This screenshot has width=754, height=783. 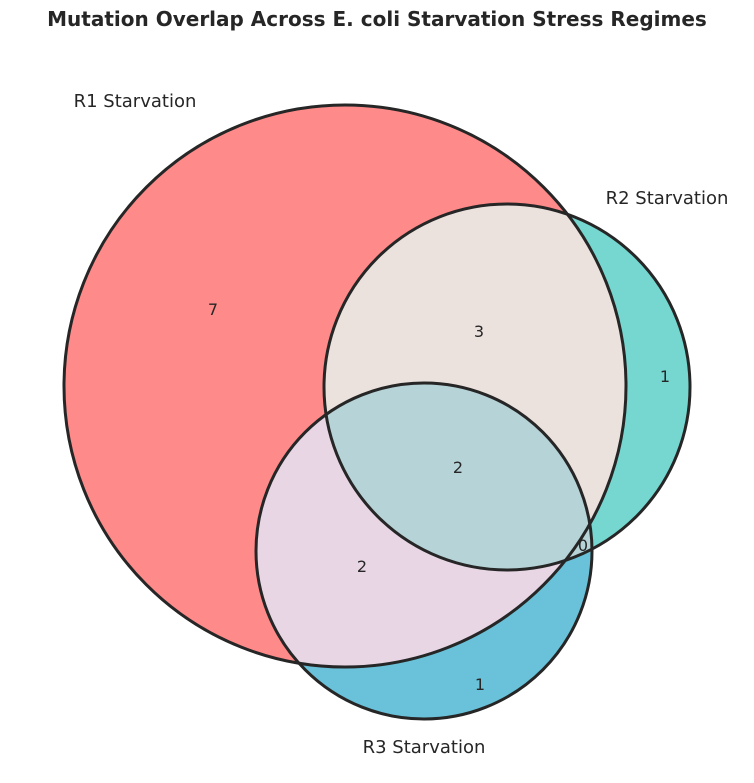 I want to click on set-r2-label: R2 Starvation, so click(x=667, y=198).